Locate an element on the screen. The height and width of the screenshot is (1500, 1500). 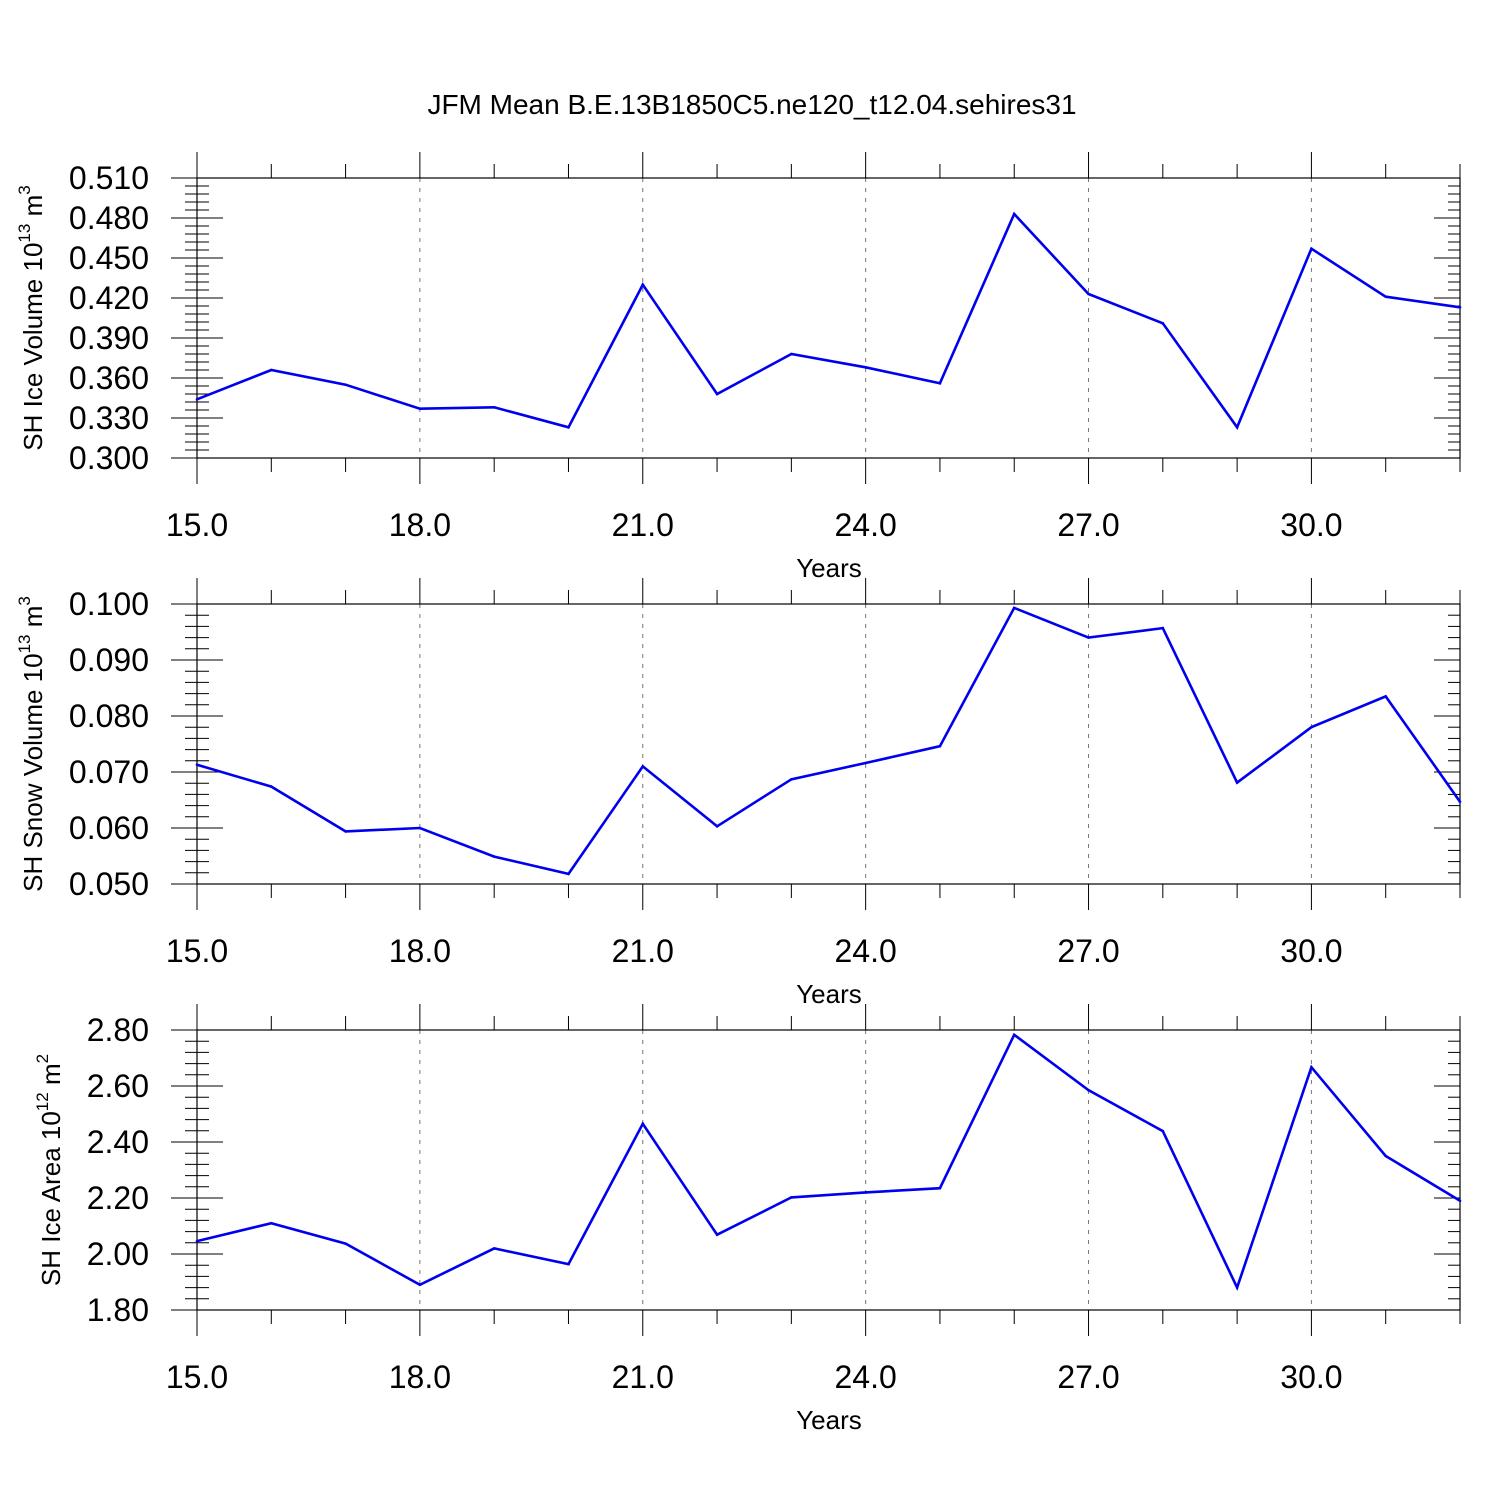
y-tick-label: 0.080 is located at coordinates (109, 716).